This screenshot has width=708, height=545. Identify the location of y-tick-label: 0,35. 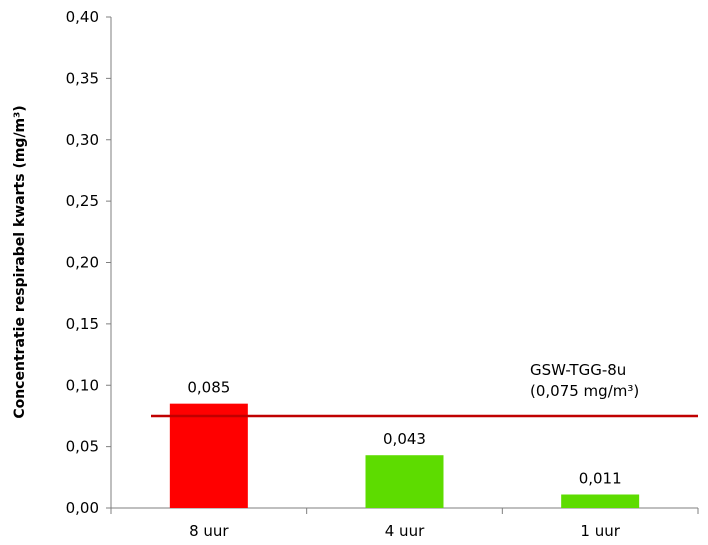
(82, 78).